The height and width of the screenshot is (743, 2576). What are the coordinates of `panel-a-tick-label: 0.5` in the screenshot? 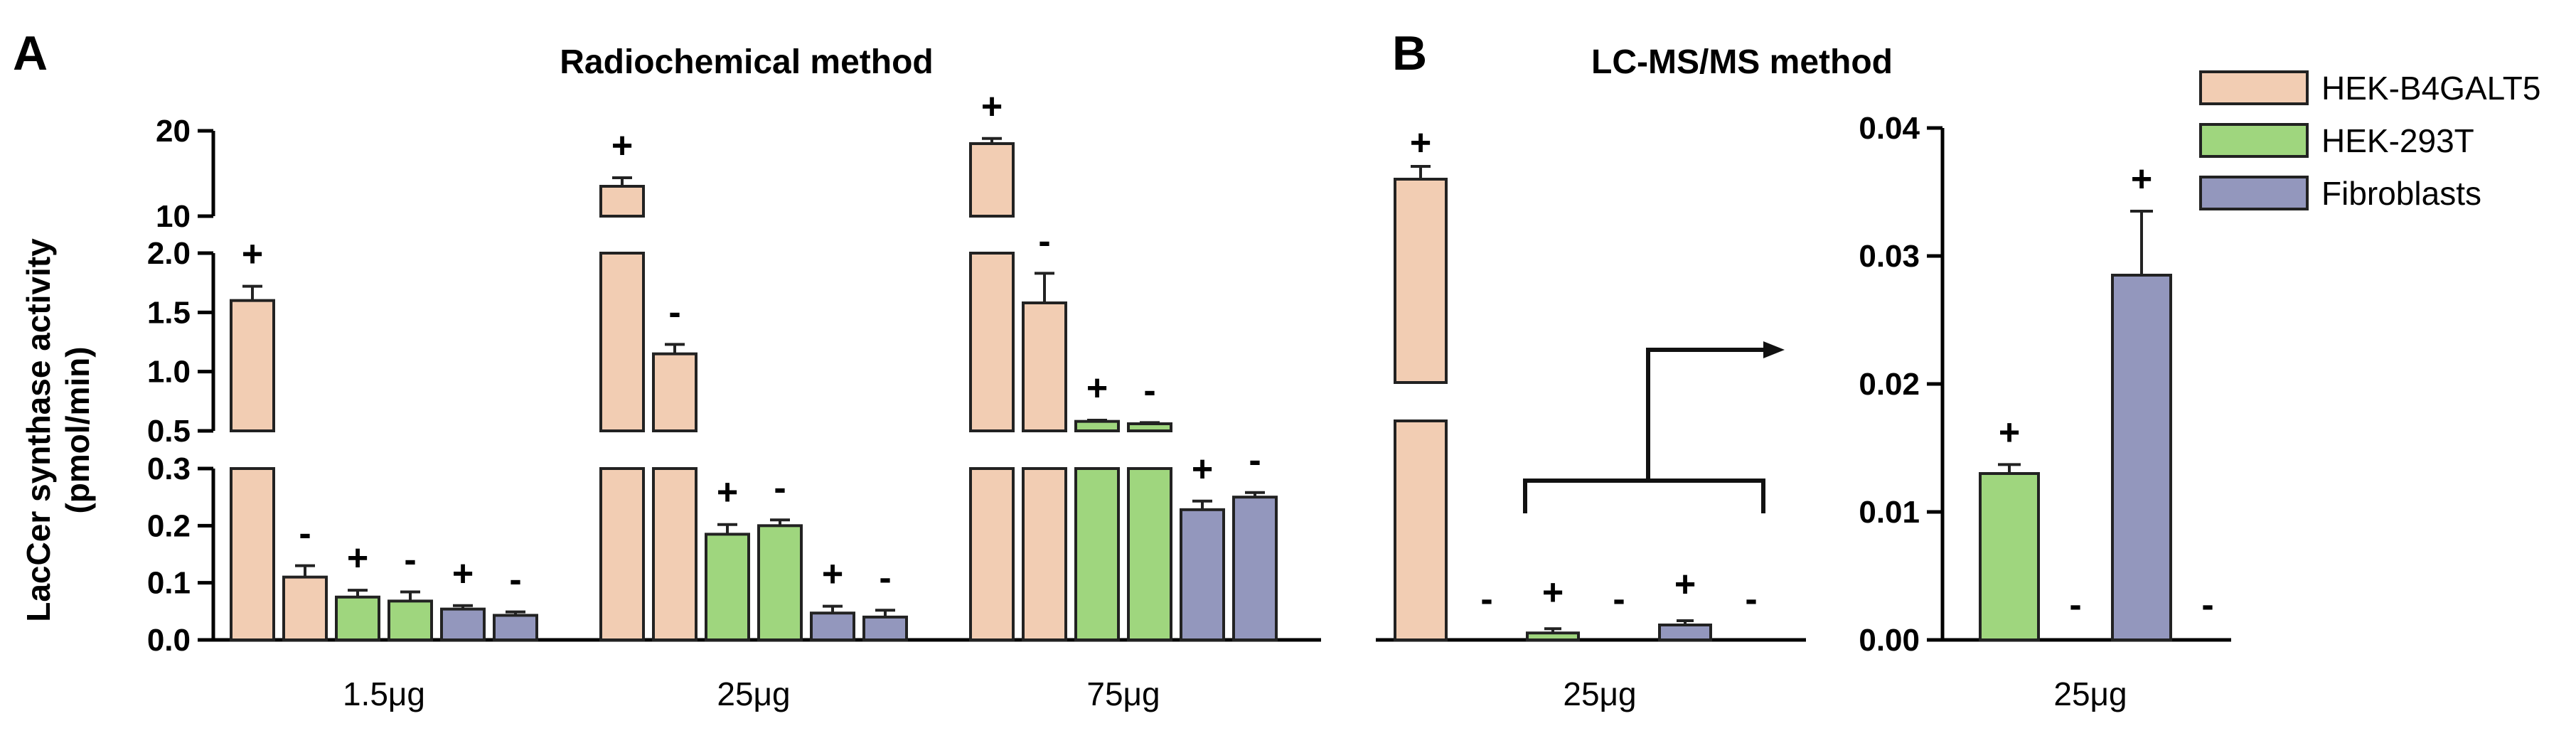 It's located at (169, 431).